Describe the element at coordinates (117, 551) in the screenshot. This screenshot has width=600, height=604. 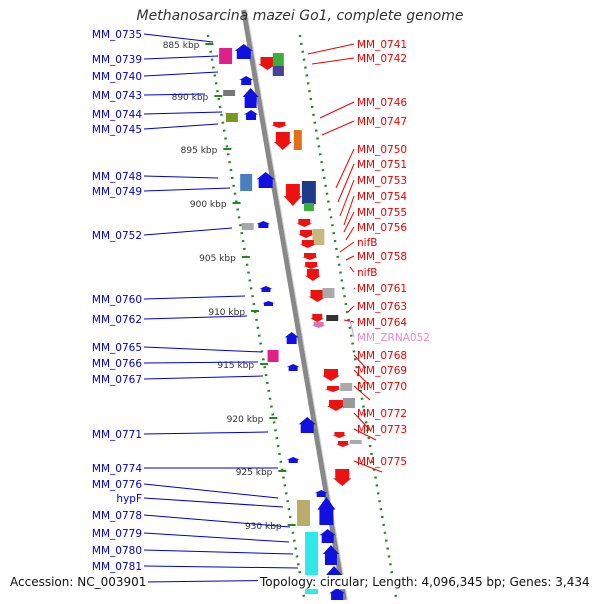
I see `gene-label-forward: MM_0780` at that location.